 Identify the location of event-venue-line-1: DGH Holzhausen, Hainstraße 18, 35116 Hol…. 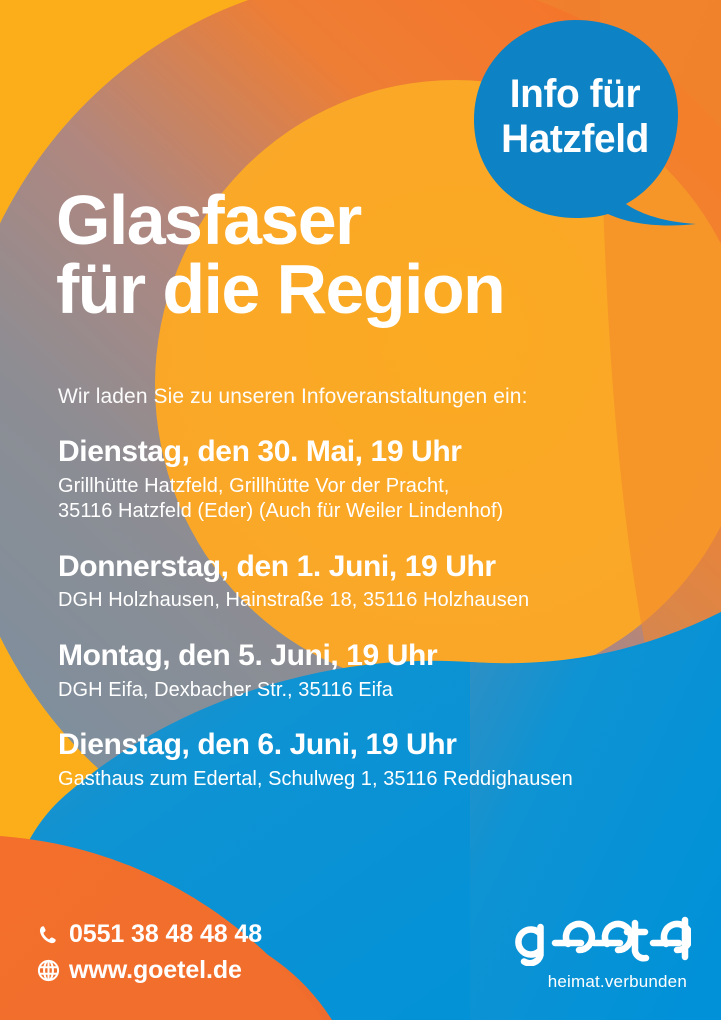
(294, 600).